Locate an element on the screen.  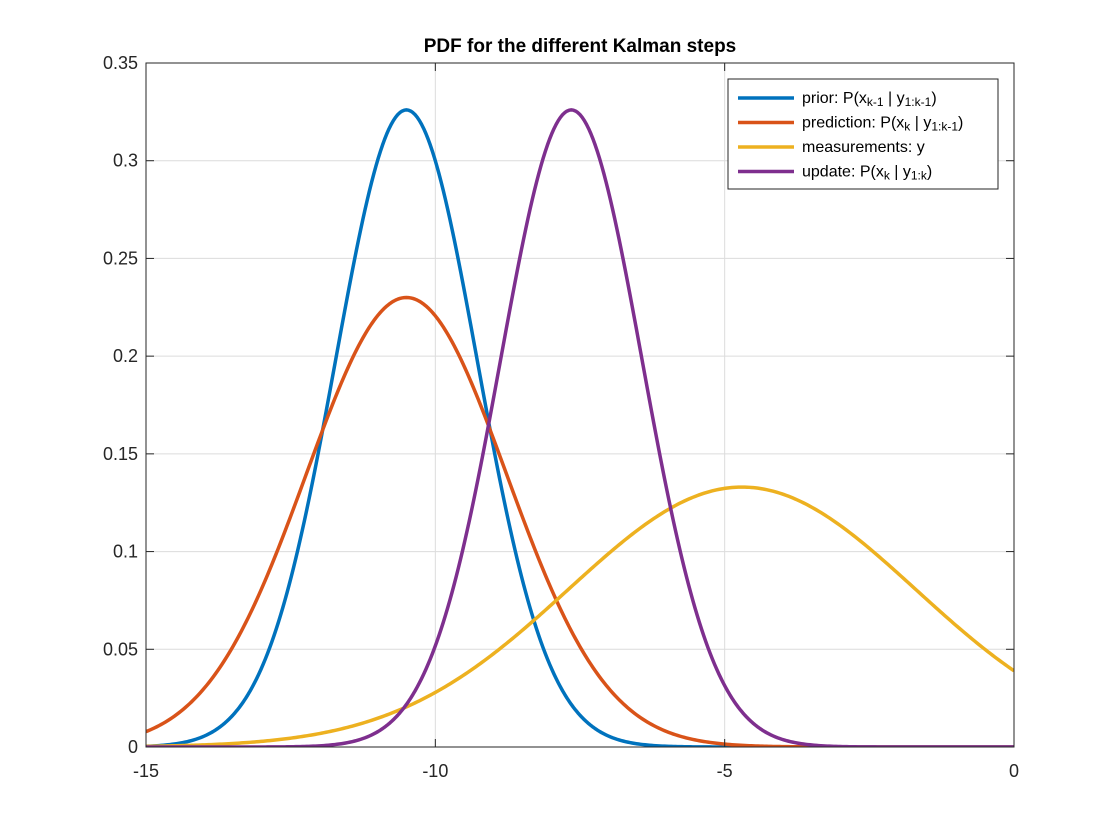
x-tick-label: -5 is located at coordinates (725, 771).